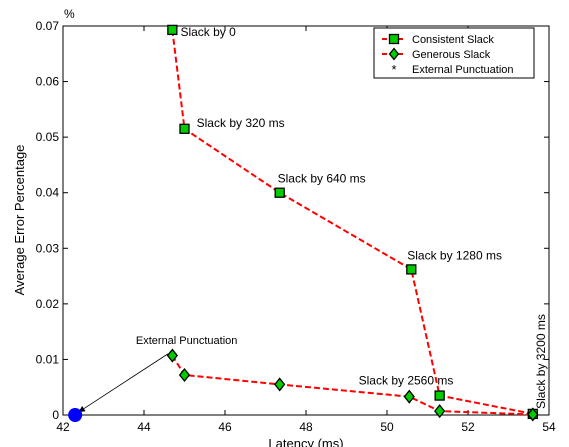 This screenshot has width=569, height=447. What do you see at coordinates (394, 54) in the screenshot?
I see `legend-marker-diamond` at bounding box center [394, 54].